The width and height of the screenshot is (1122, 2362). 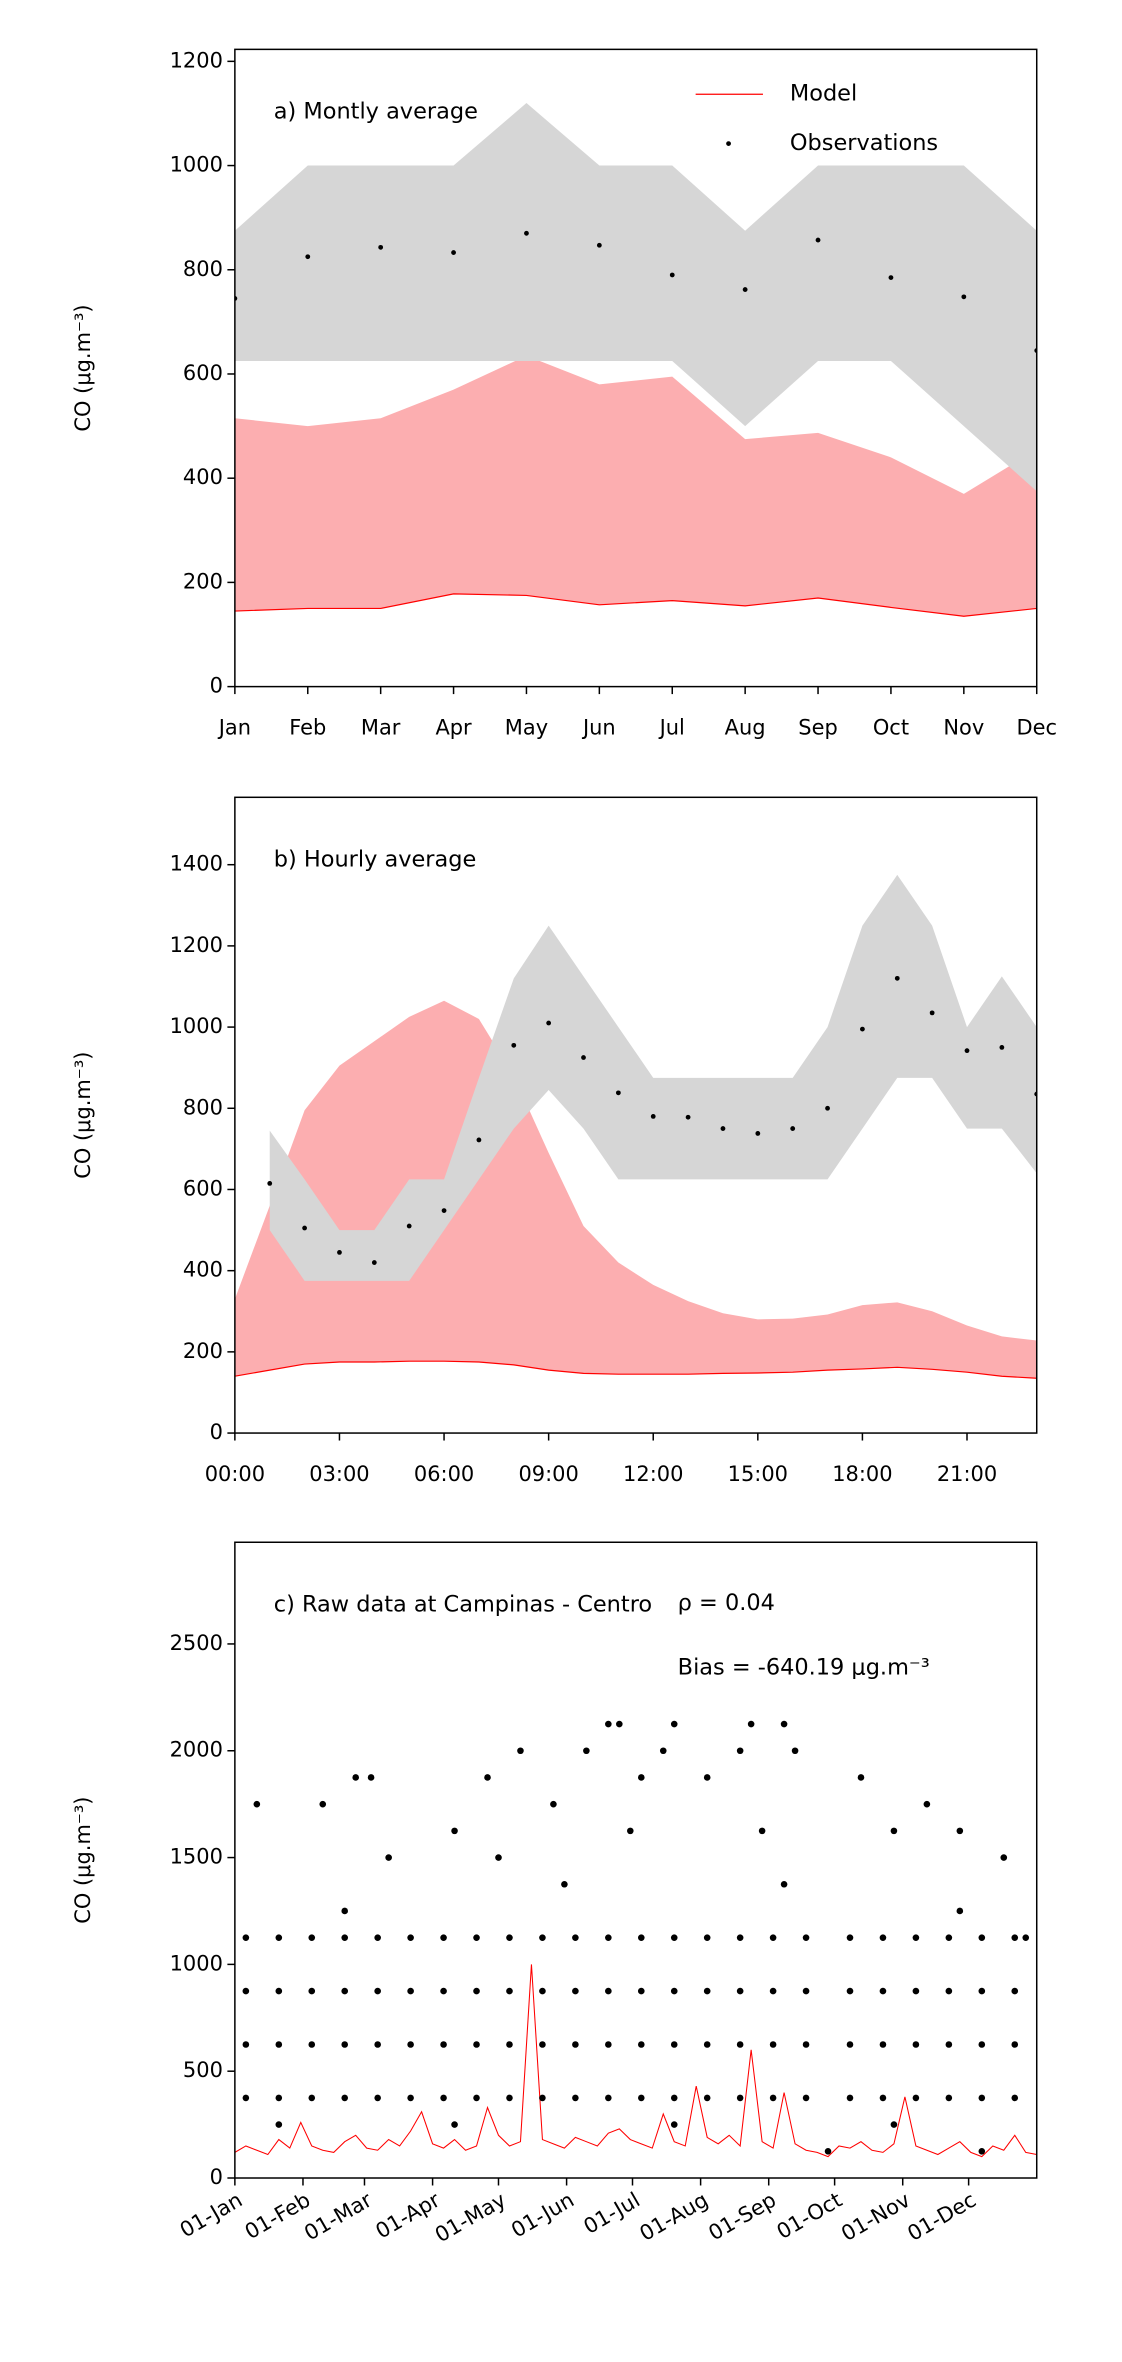 What do you see at coordinates (203, 477) in the screenshot?
I see `y-tick-label: 400` at bounding box center [203, 477].